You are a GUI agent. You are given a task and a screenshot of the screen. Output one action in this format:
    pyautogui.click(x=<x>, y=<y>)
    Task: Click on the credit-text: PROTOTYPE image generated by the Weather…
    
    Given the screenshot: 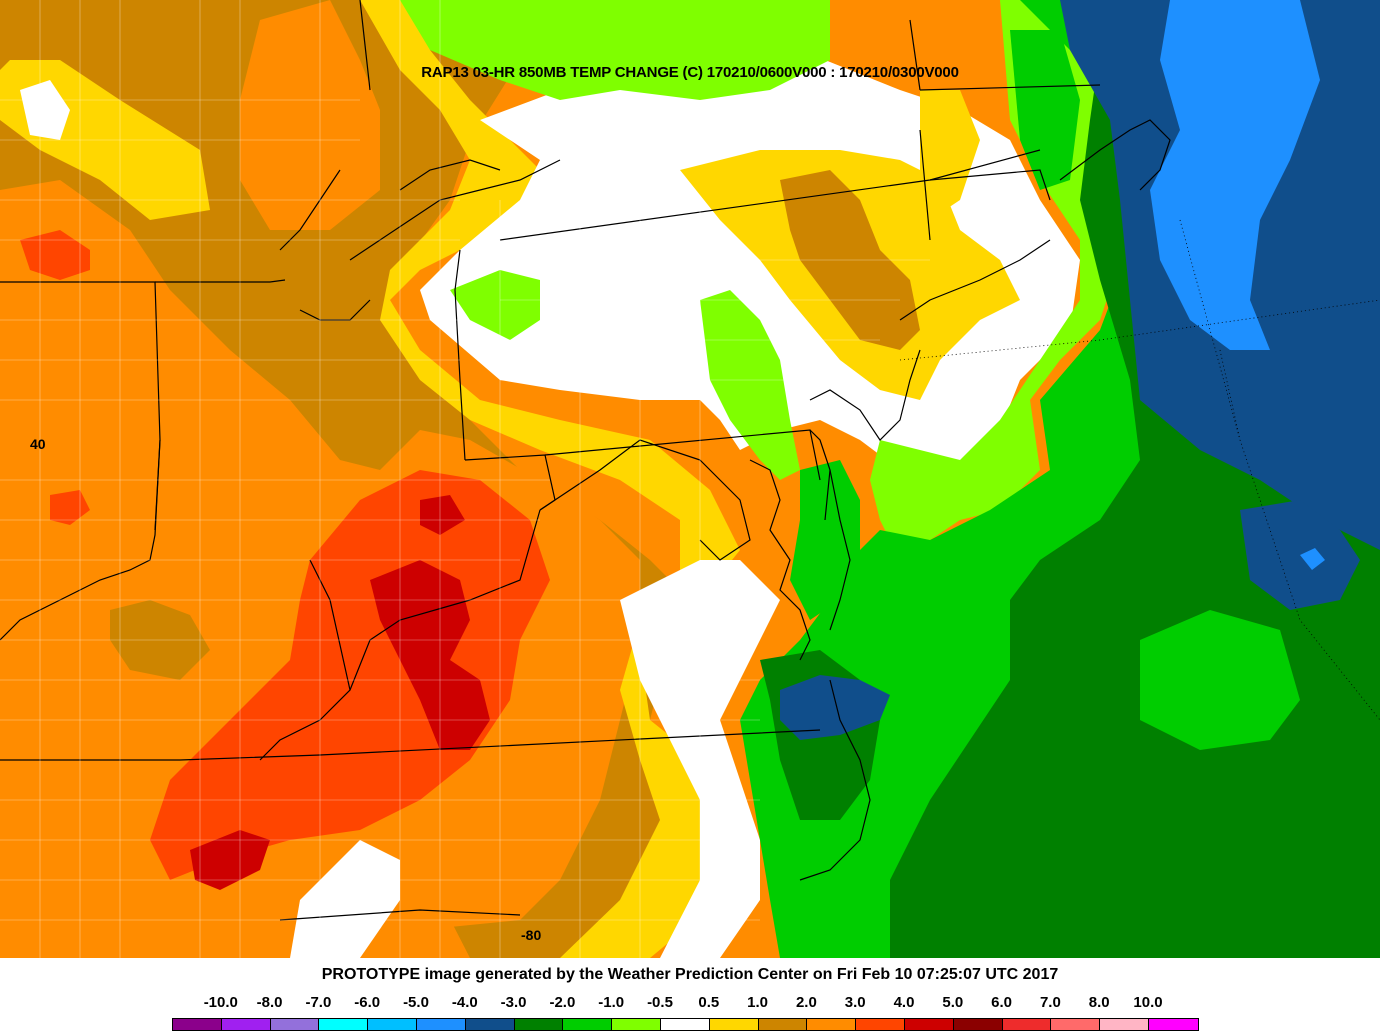 What is the action you would take?
    pyautogui.click(x=690, y=974)
    